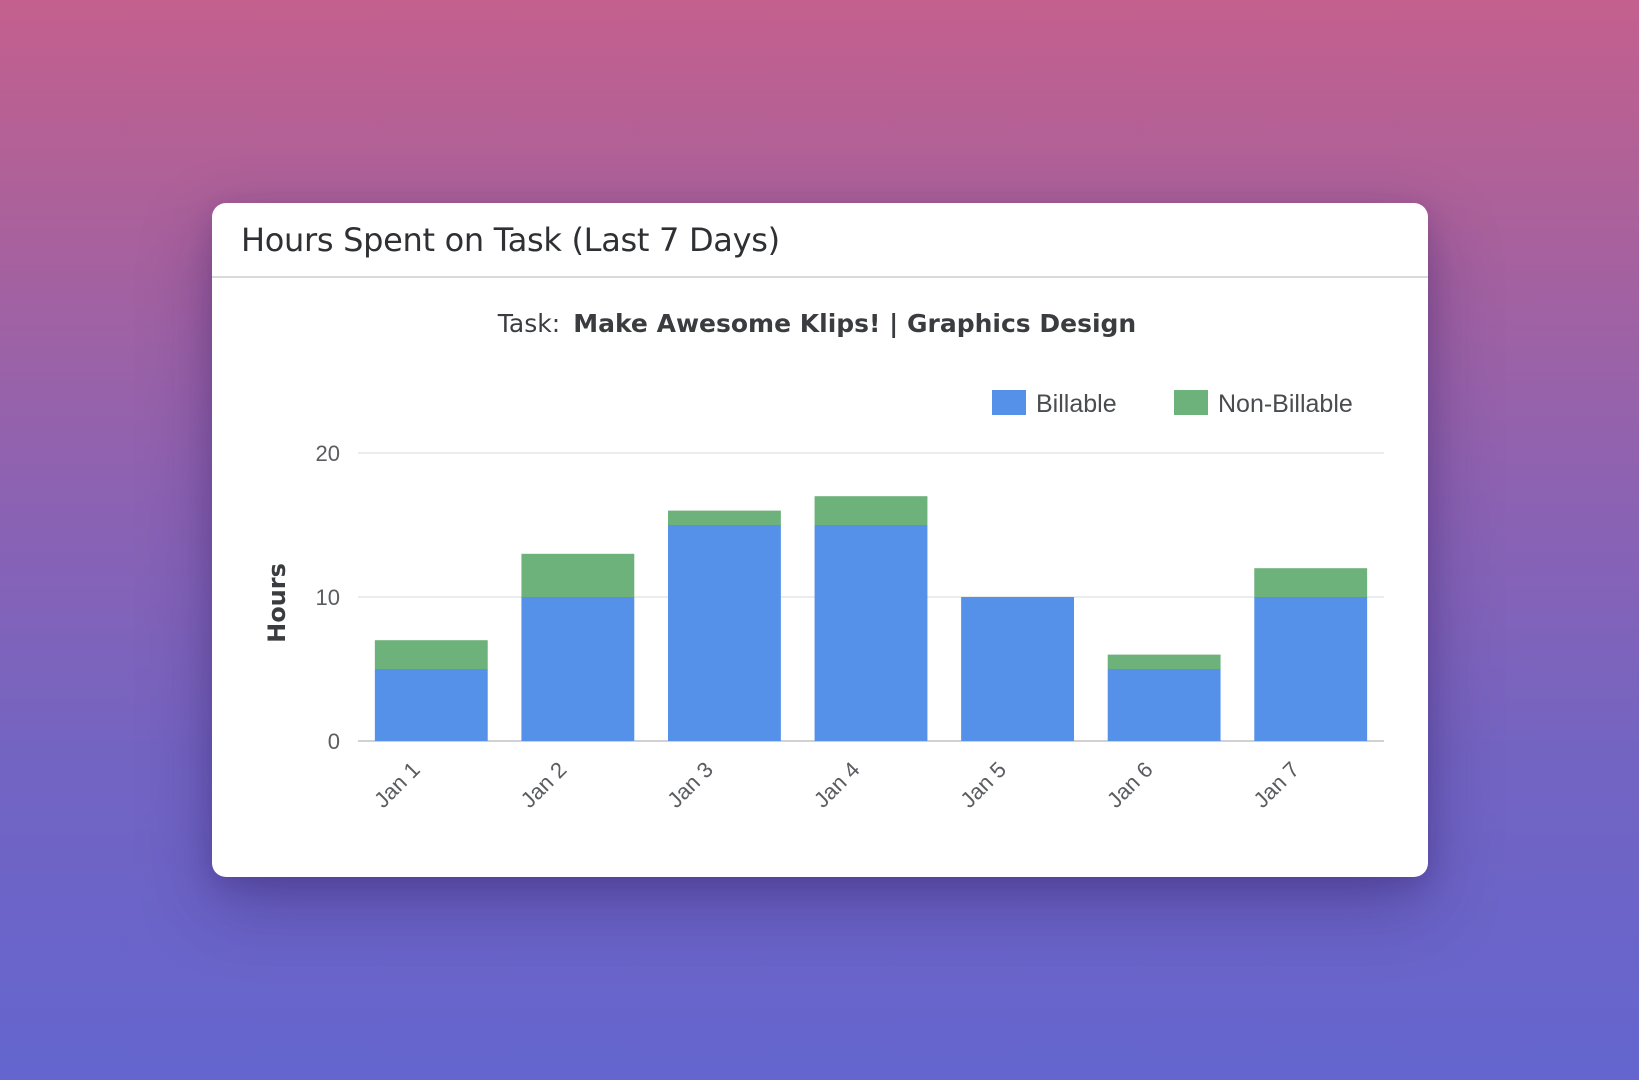  Describe the element at coordinates (510, 239) in the screenshot. I see `card-title: Hours Spent on Task (Last 7 Days)` at that location.